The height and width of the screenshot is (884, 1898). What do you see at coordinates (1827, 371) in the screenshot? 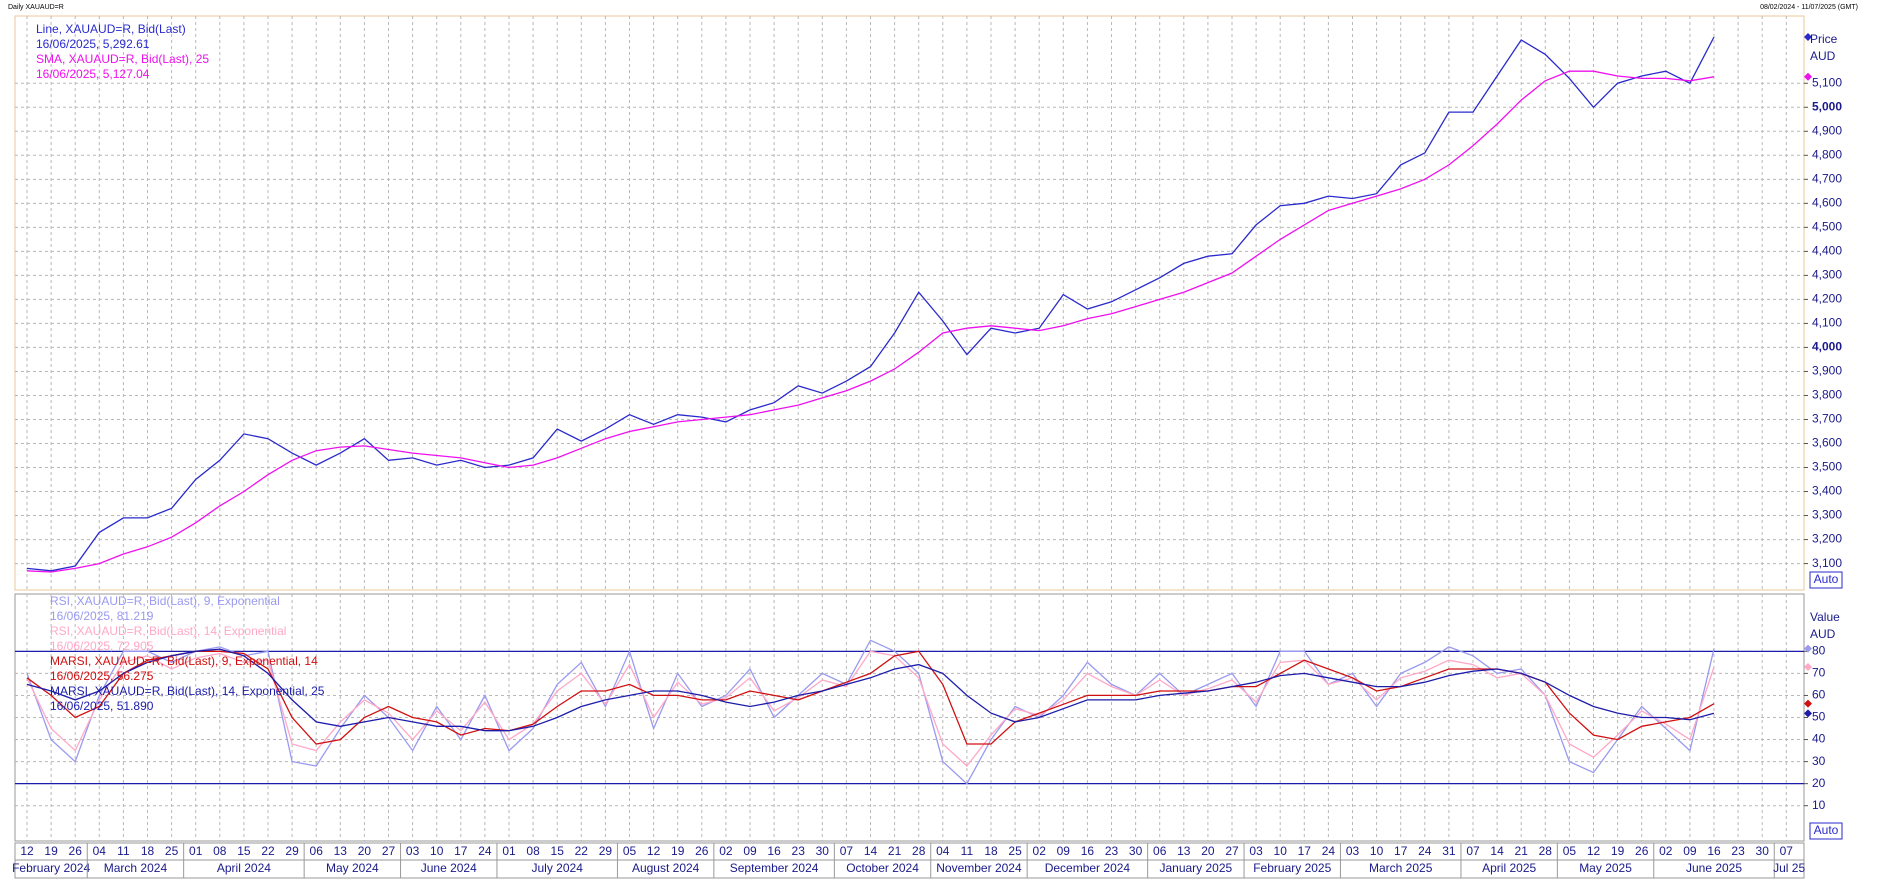
I see `y-tick-label: 3,900` at bounding box center [1827, 371].